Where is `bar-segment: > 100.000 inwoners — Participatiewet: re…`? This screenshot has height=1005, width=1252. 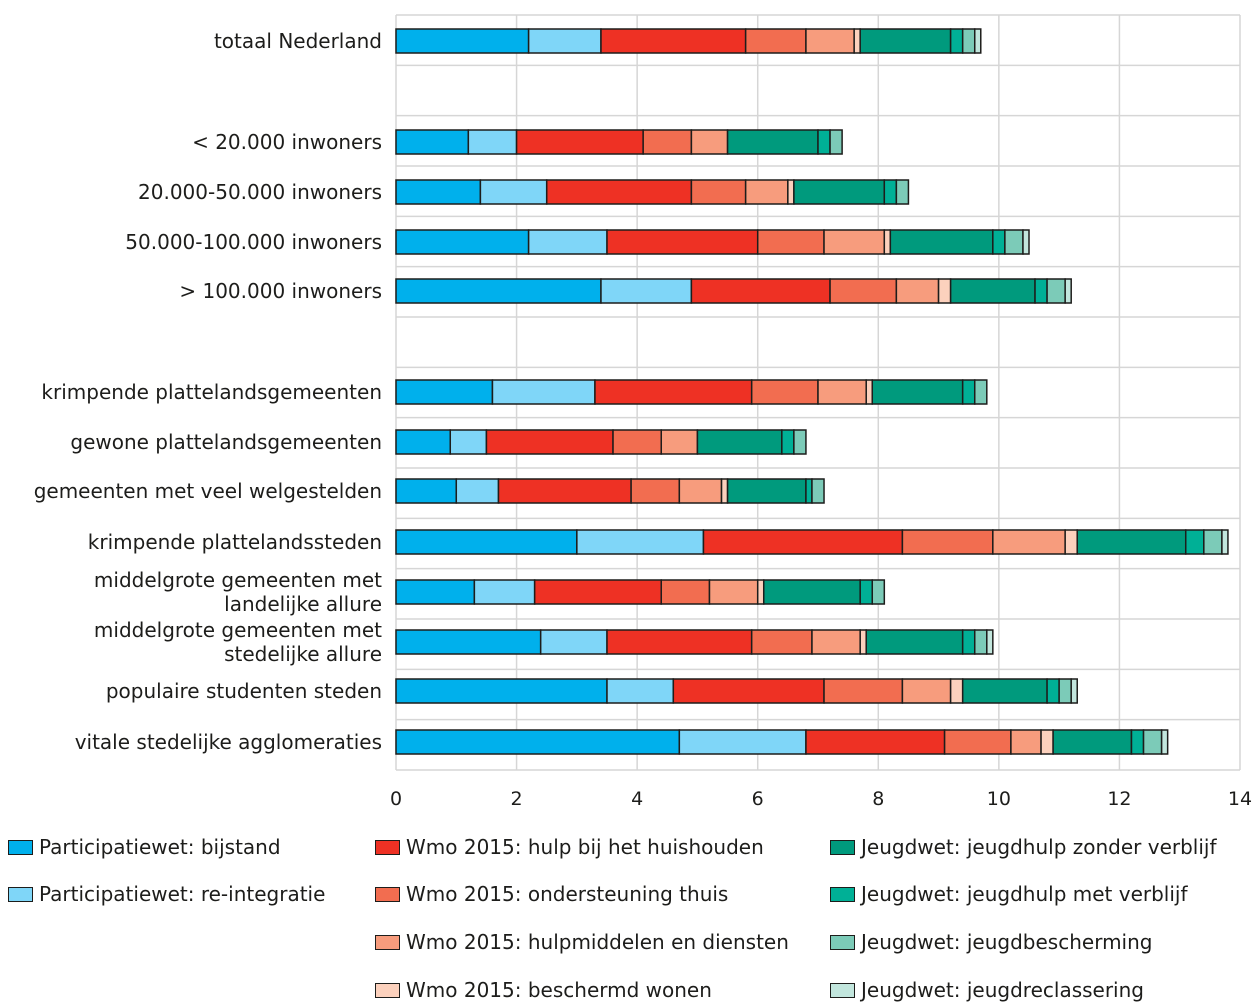 bar-segment: > 100.000 inwoners — Participatiewet: re… is located at coordinates (646, 291).